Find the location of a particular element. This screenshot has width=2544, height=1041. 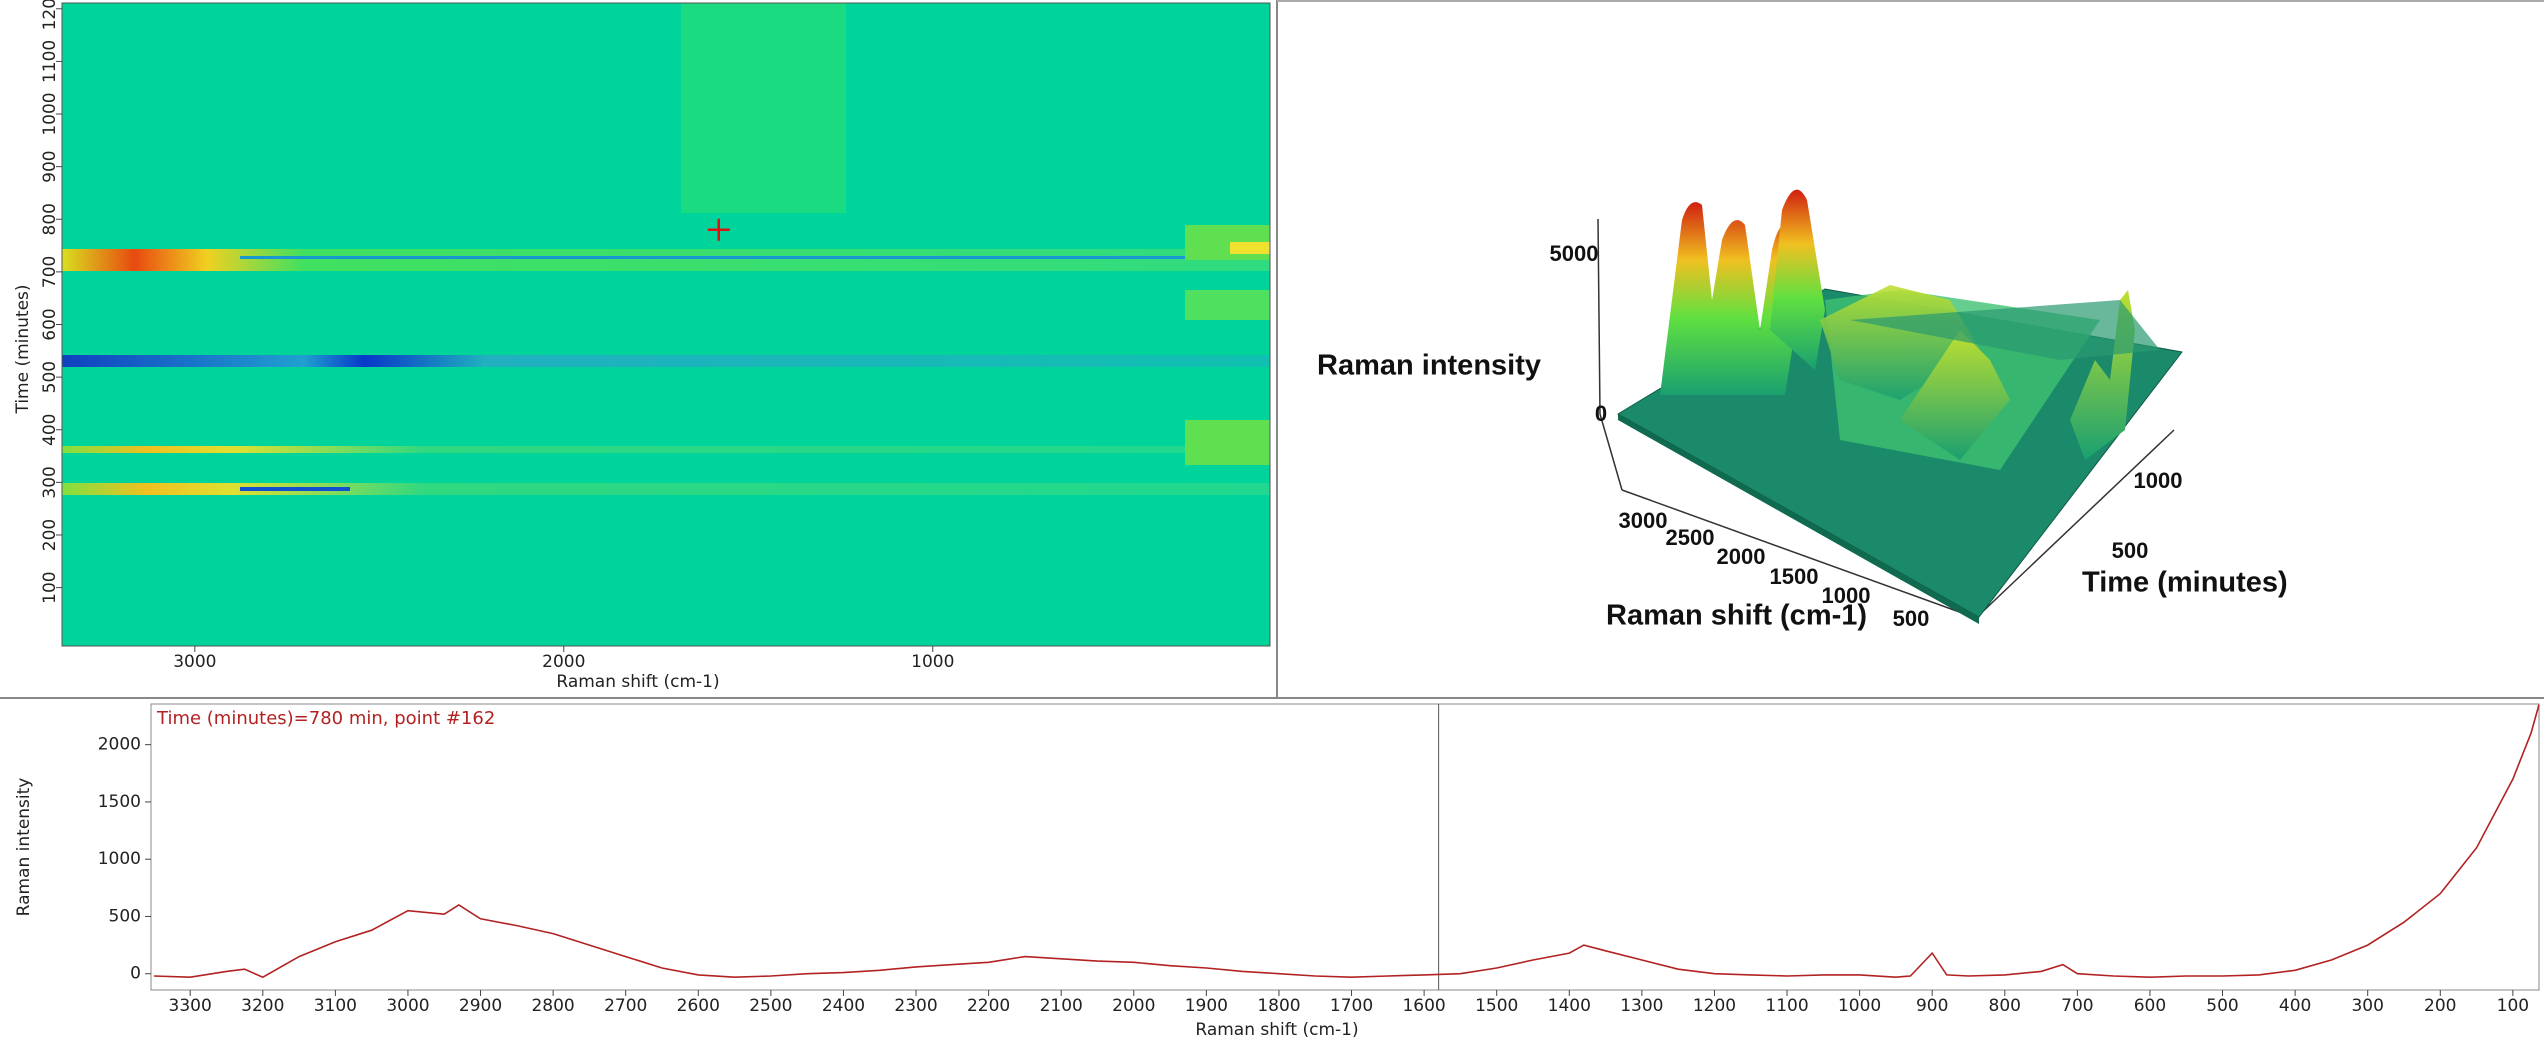

x-tick-label: 2900 is located at coordinates (480, 1006).